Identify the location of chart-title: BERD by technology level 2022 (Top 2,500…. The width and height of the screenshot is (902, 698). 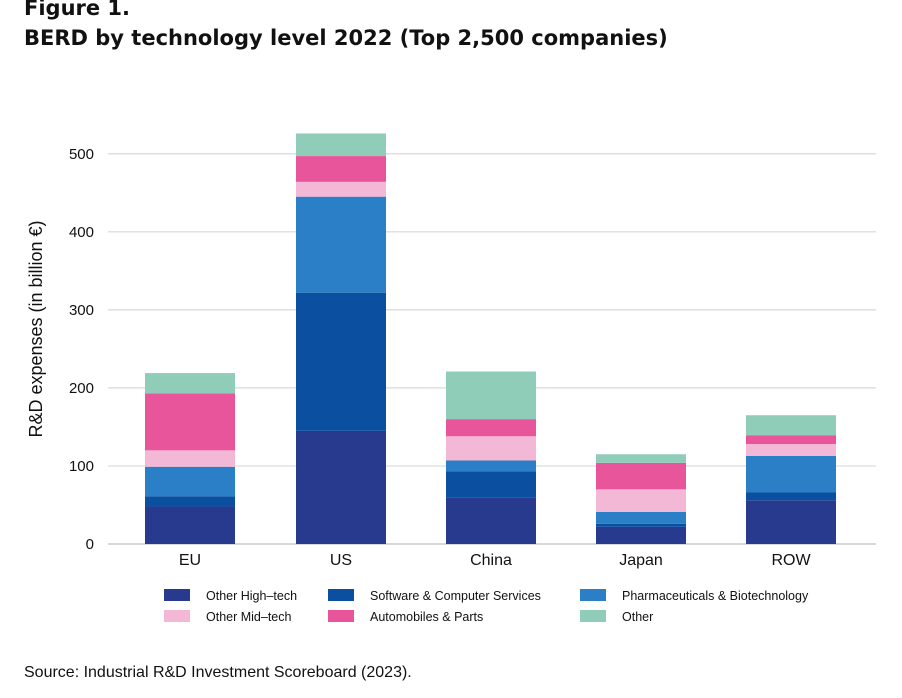
(346, 38).